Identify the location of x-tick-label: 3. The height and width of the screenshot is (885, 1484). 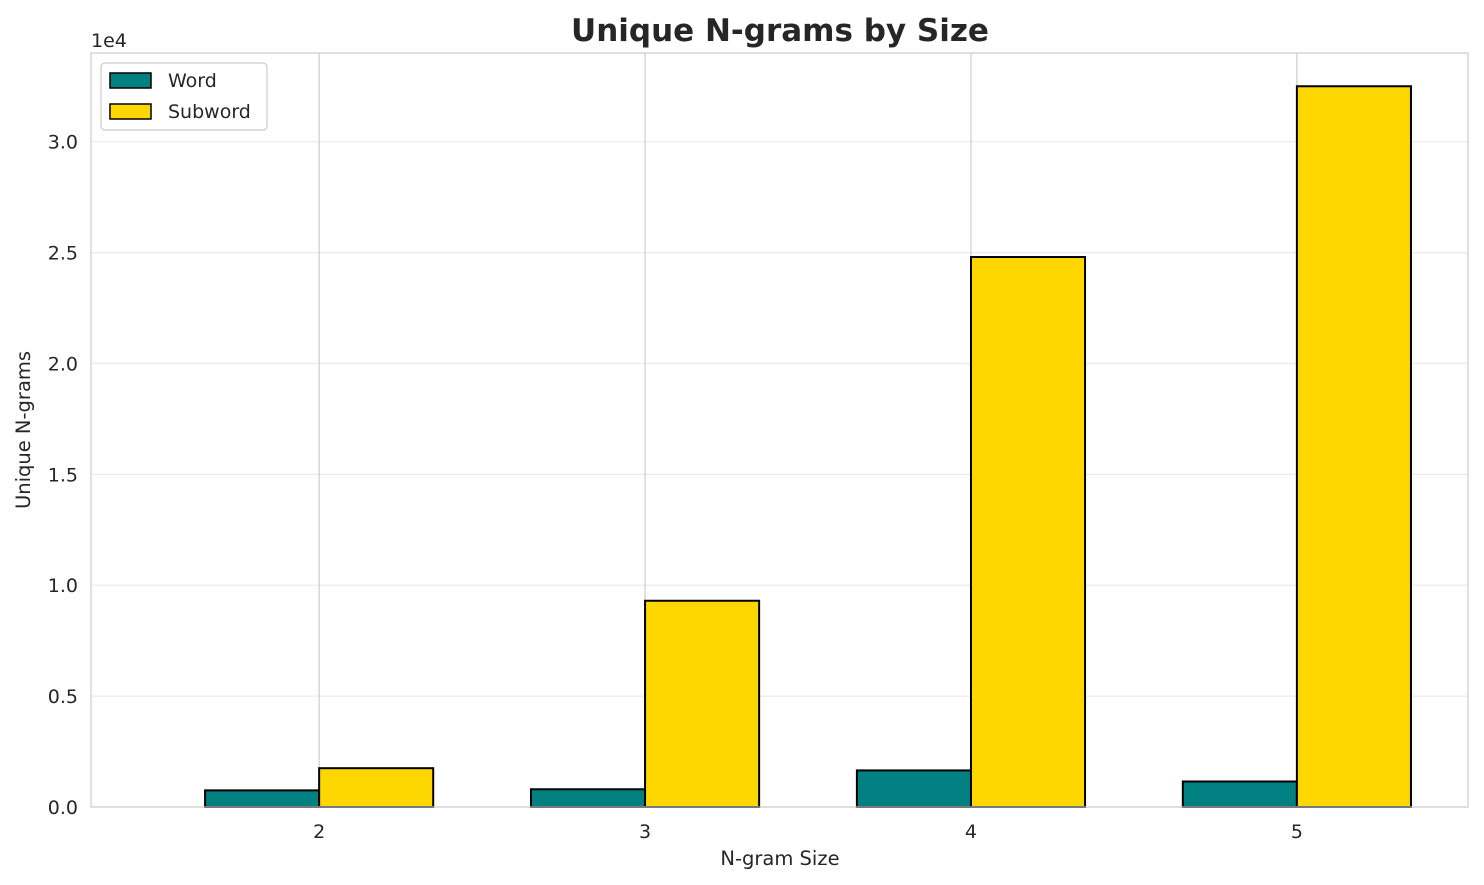
(645, 832).